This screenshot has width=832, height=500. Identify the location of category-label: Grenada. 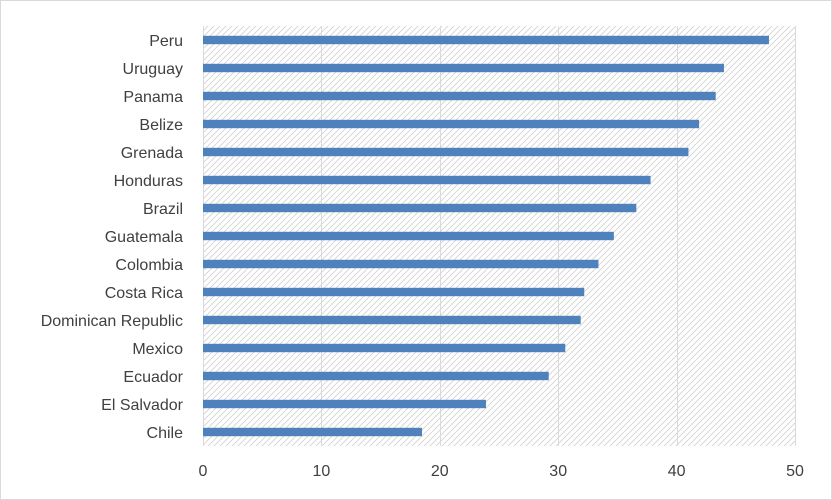
(152, 153).